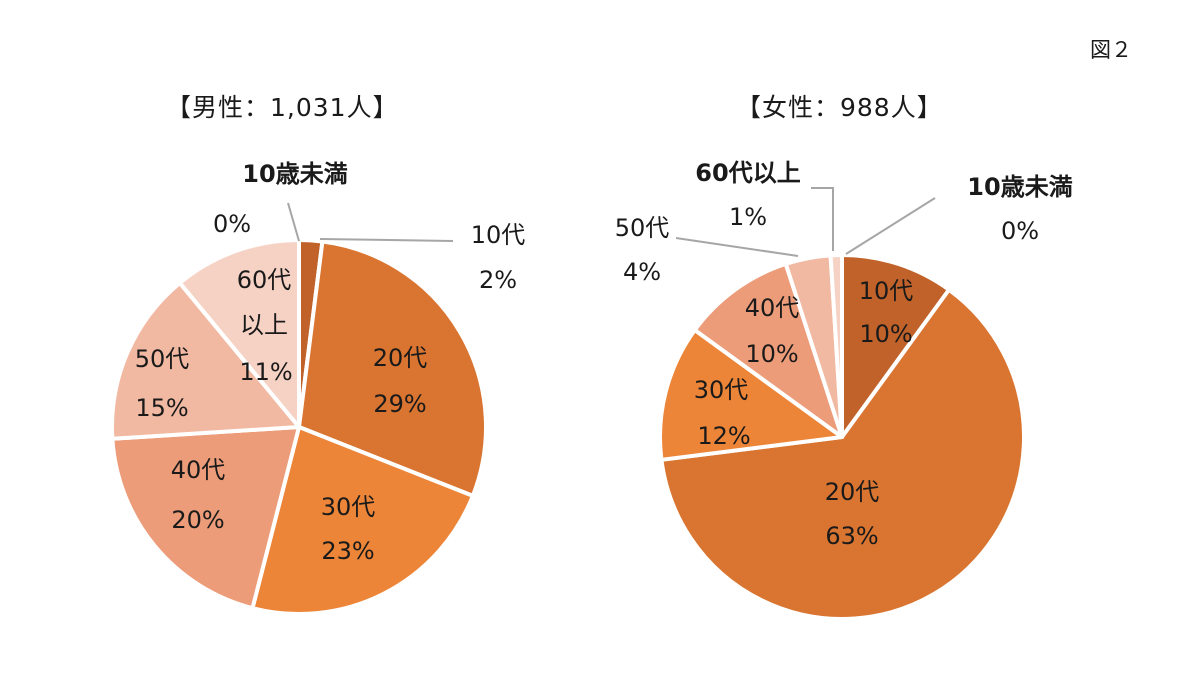 This screenshot has height=675, width=1200. Describe the element at coordinates (747, 173) in the screenshot. I see `slice-label-female-6: 60代以上` at that location.